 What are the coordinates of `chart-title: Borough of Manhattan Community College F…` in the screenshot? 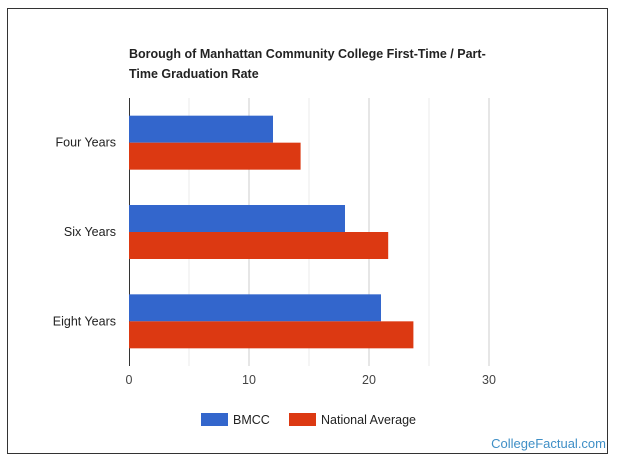 It's located at (307, 64).